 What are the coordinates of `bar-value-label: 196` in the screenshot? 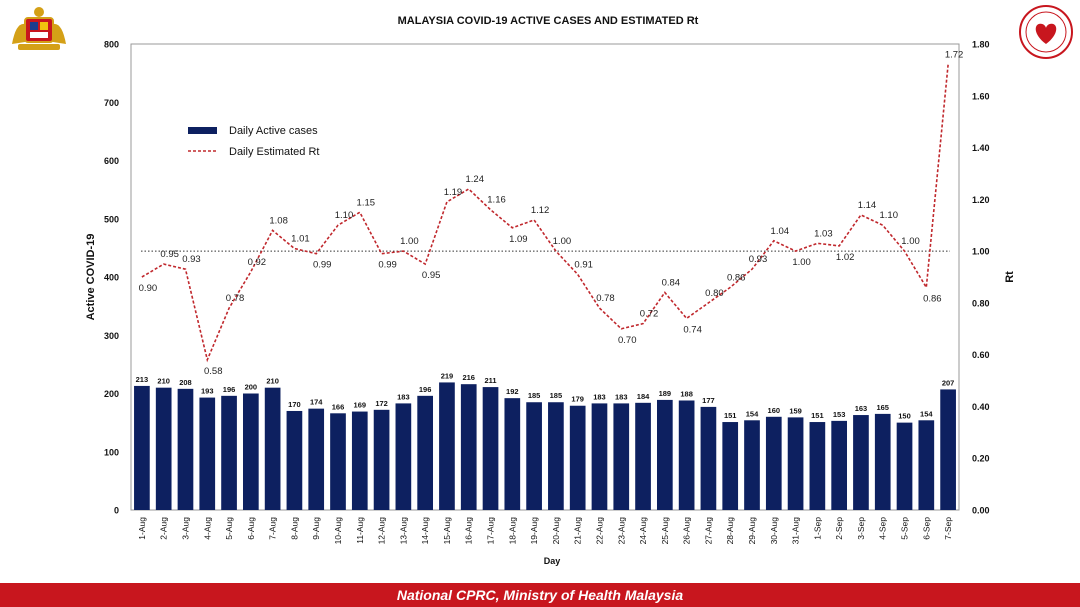 It's located at (425, 389).